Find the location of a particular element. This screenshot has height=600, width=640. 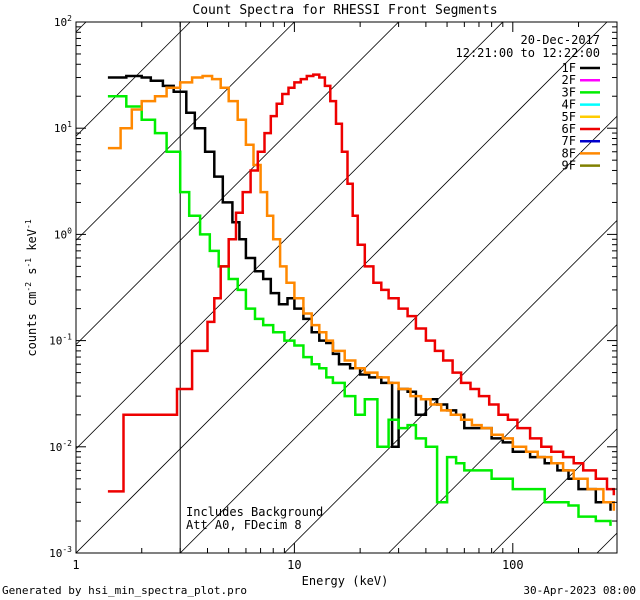

date-label: 20-Dec-2017 is located at coordinates (560, 40).